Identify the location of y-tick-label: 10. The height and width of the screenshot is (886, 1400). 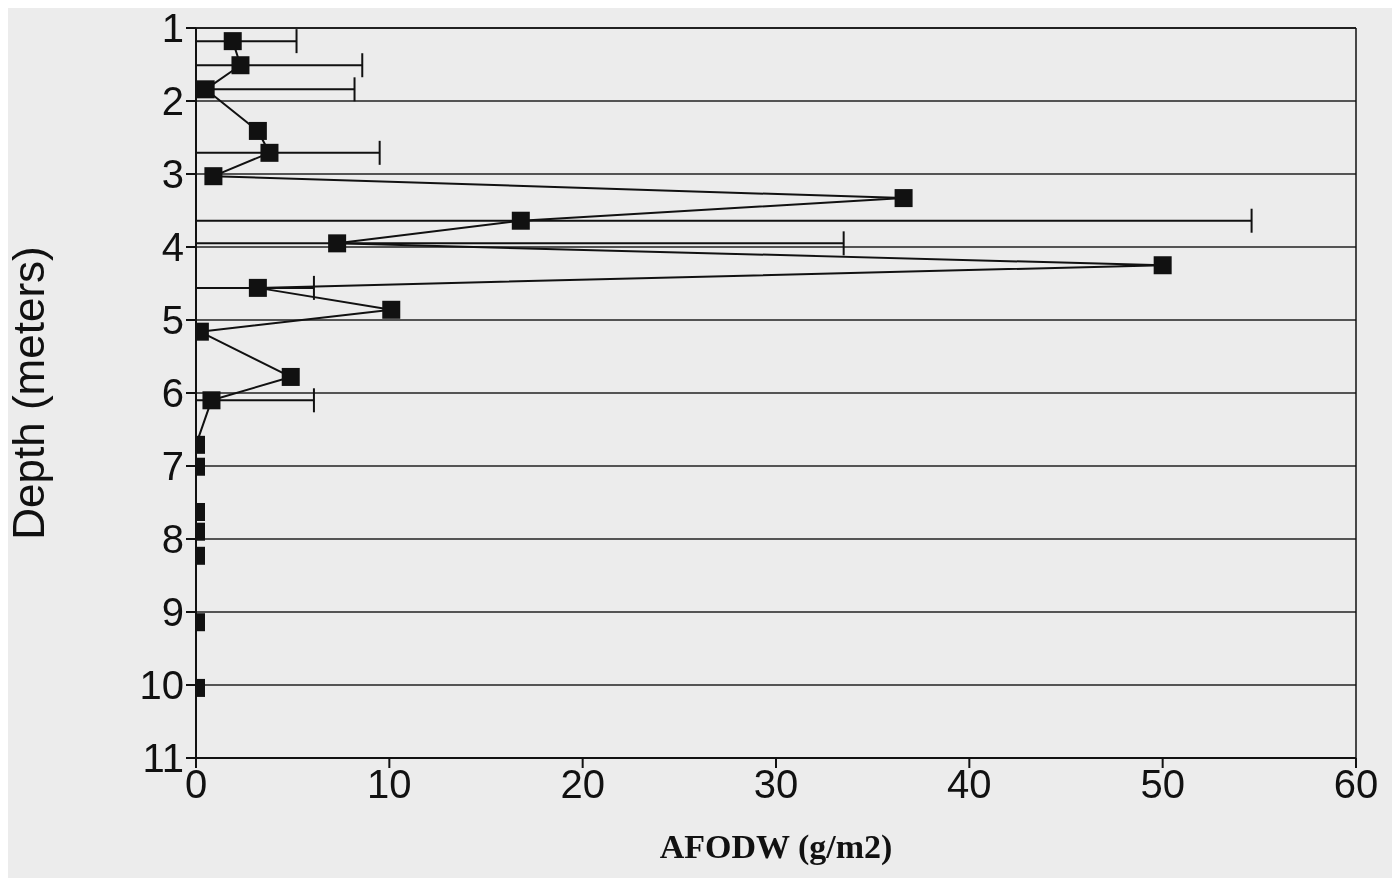
(161, 685).